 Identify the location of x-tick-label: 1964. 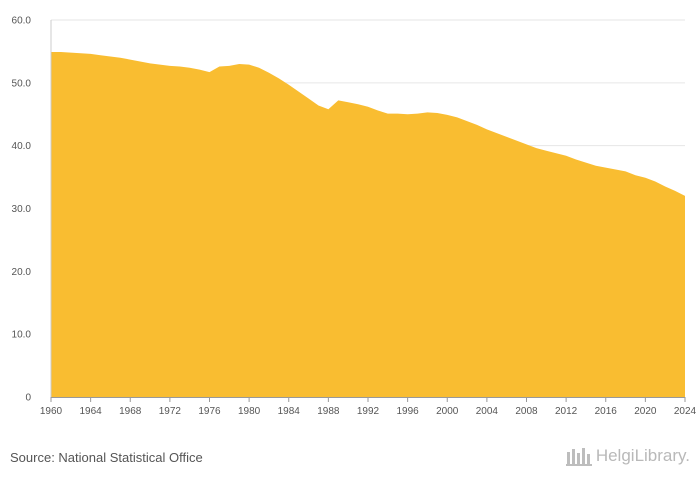
(91, 411).